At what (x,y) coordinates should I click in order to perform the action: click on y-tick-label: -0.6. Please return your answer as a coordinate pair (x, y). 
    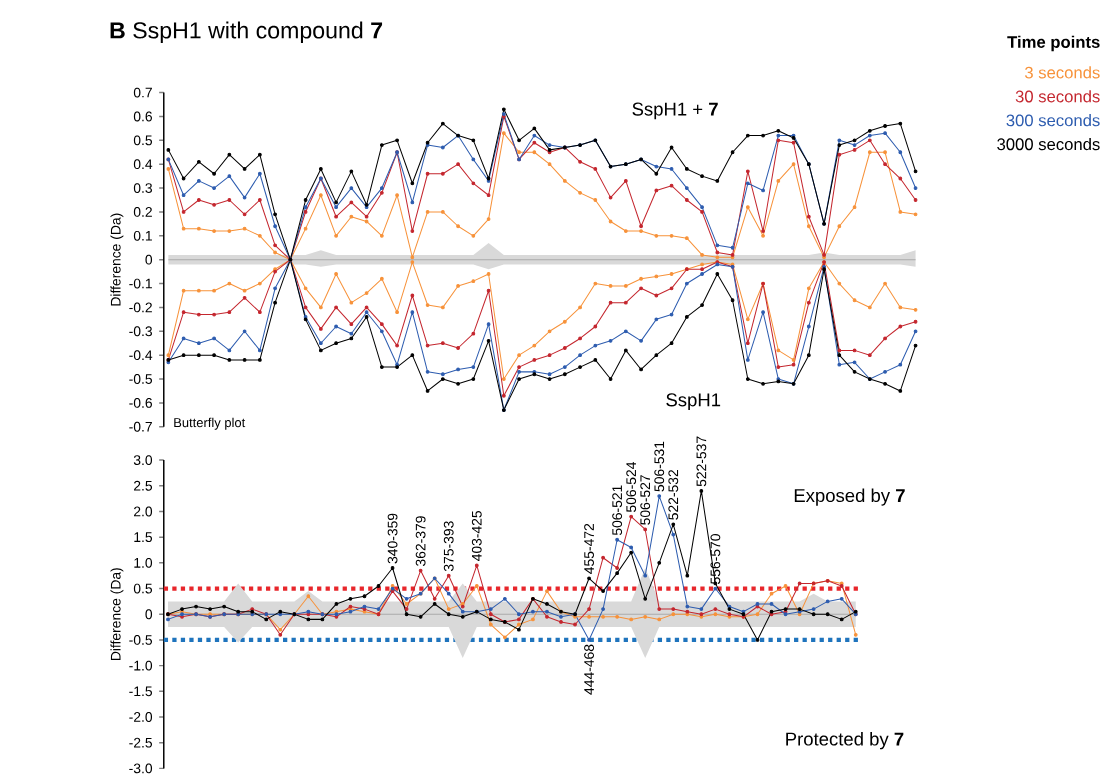
    Looking at the image, I should click on (140, 402).